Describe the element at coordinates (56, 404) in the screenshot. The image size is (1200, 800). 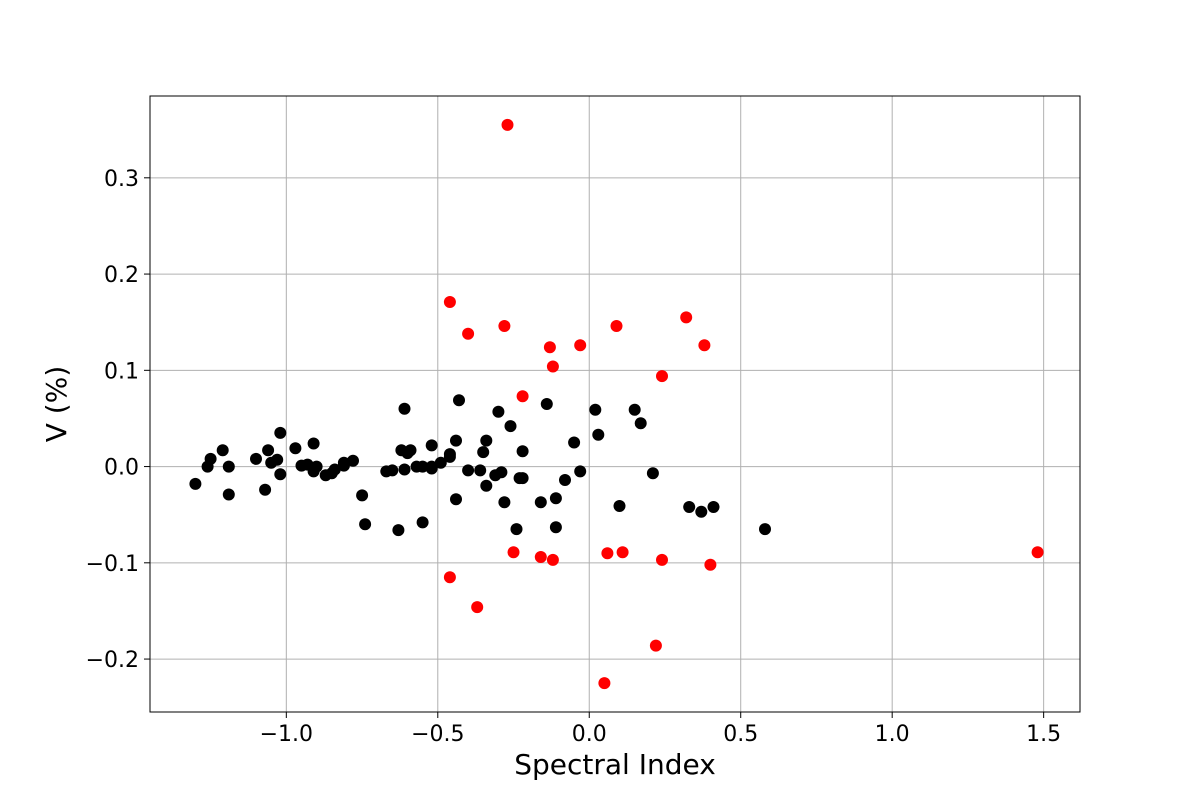
I see `y-axis-label: V (%)` at that location.